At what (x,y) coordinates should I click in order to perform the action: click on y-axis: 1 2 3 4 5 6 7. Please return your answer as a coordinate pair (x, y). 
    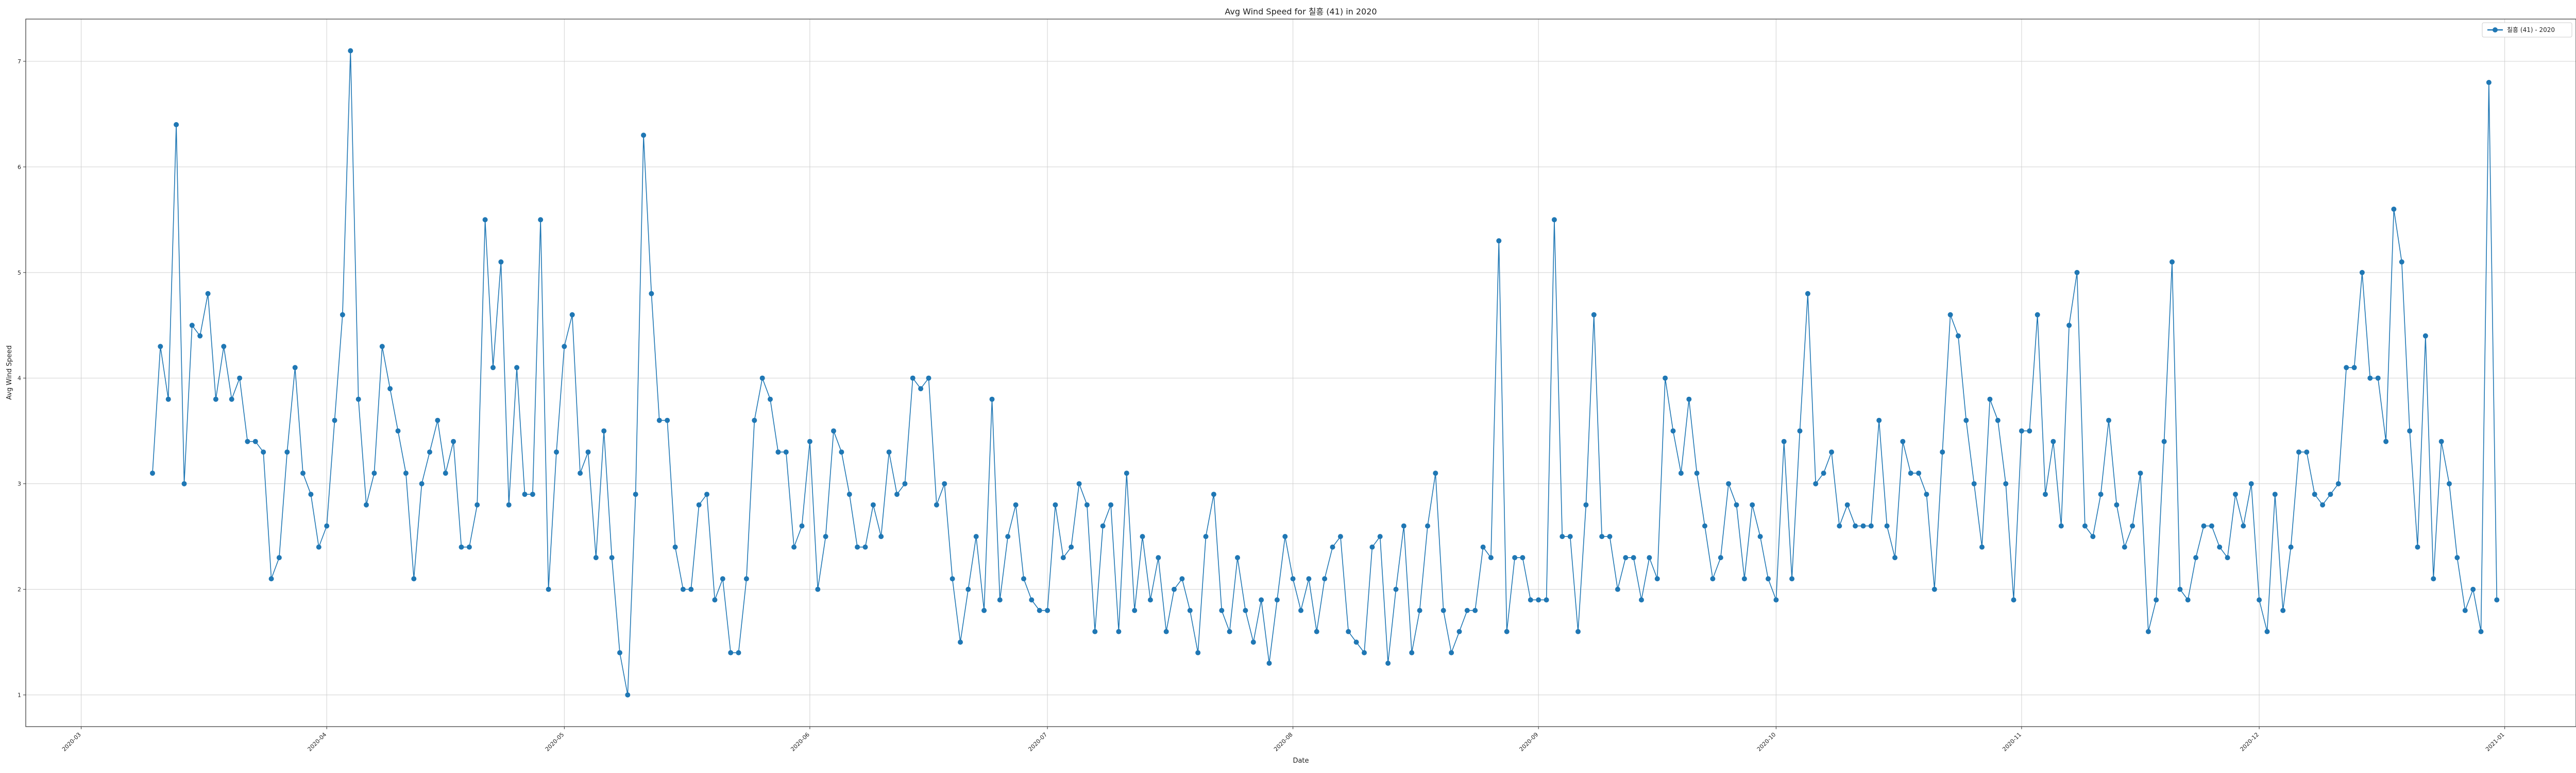
    Looking at the image, I should click on (22, 378).